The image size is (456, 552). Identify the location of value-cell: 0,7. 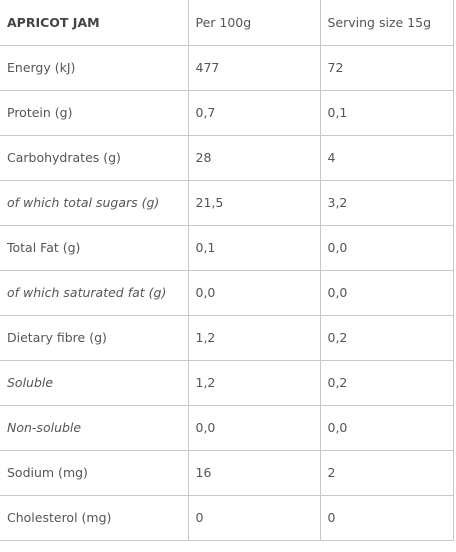
(254, 112).